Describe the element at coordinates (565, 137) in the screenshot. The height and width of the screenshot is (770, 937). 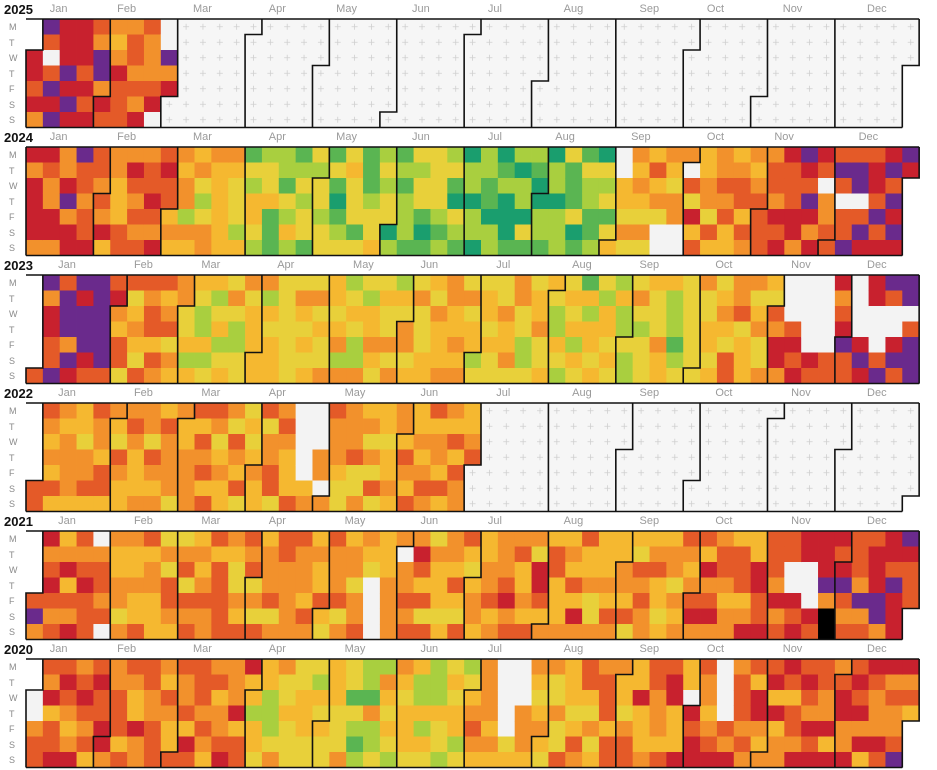
I see `month-label: Aug` at that location.